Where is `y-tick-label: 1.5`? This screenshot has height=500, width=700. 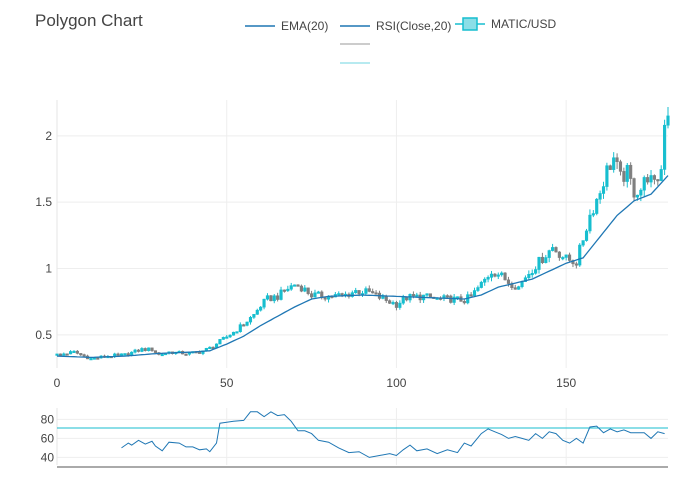 y-tick-label: 1.5 is located at coordinates (43, 202).